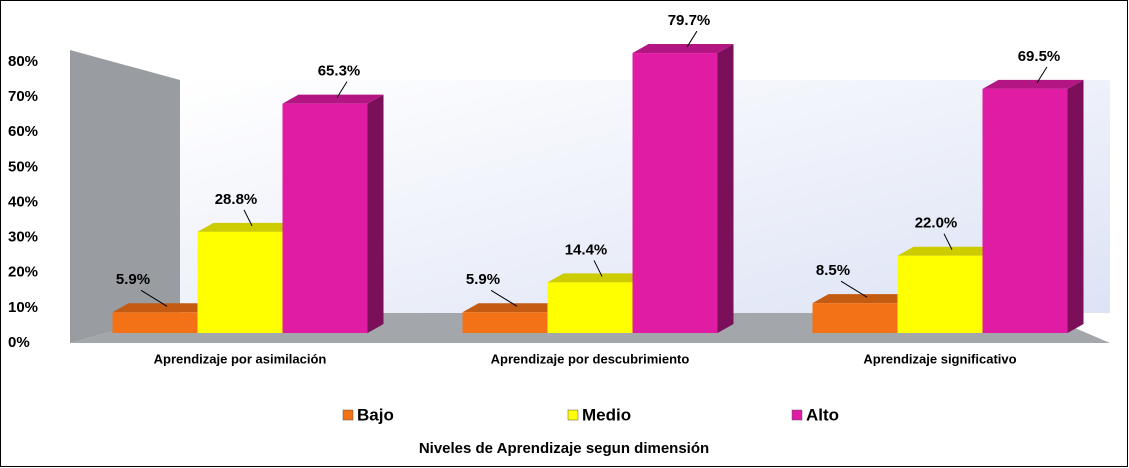 The width and height of the screenshot is (1129, 468). I want to click on y-tick-label: 60%, so click(23, 131).